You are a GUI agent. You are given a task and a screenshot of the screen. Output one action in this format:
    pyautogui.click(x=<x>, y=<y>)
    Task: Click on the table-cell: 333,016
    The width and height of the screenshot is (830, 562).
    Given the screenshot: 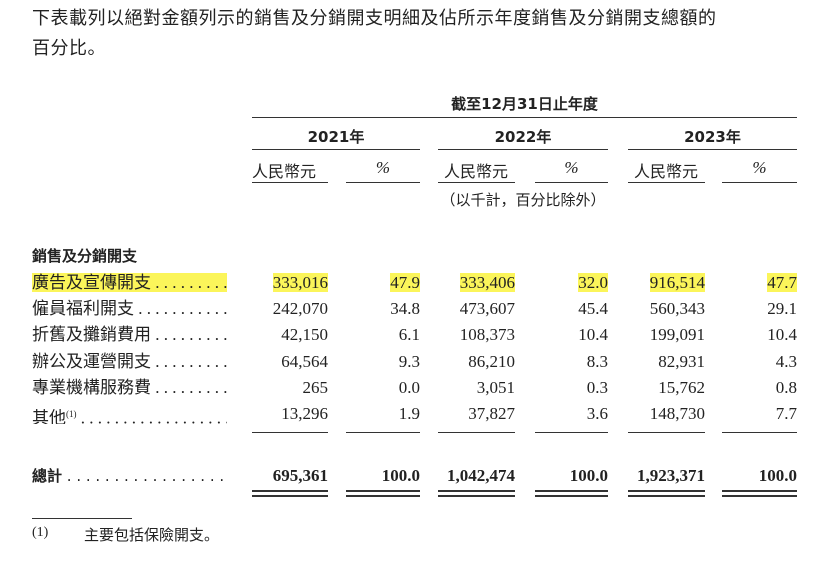 What is the action you would take?
    pyautogui.click(x=290, y=283)
    